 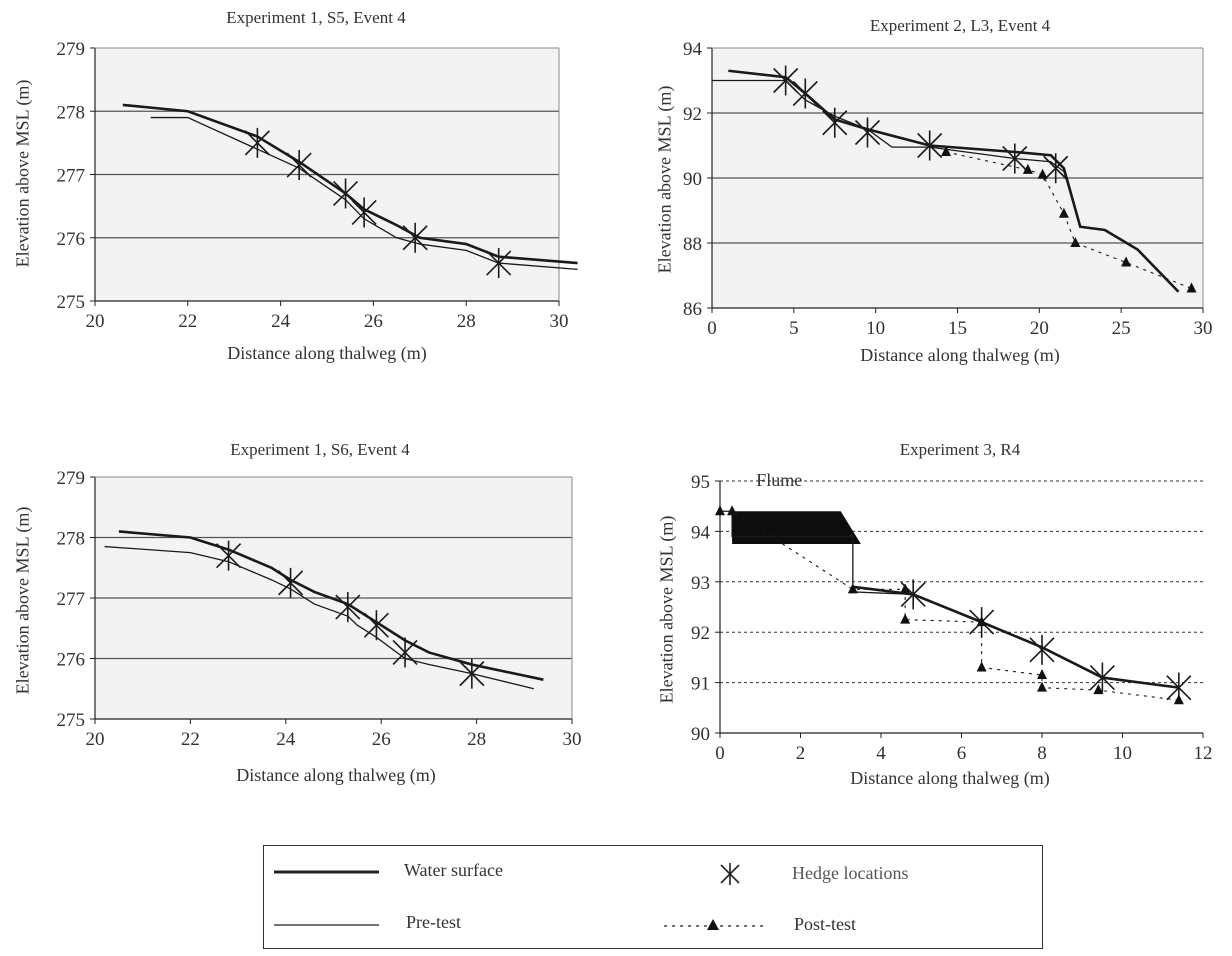 I want to click on y-axis-title: Elevation above MSL (m), so click(x=666, y=609).